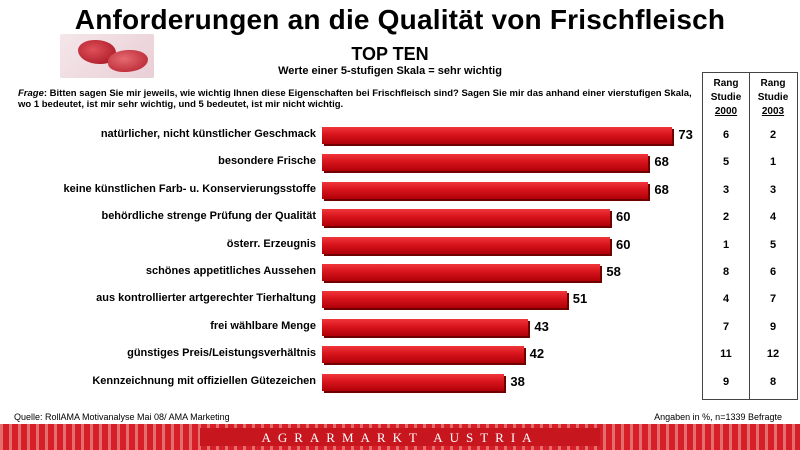 The width and height of the screenshot is (800, 450). I want to click on rank-header-year: 2003, so click(773, 111).